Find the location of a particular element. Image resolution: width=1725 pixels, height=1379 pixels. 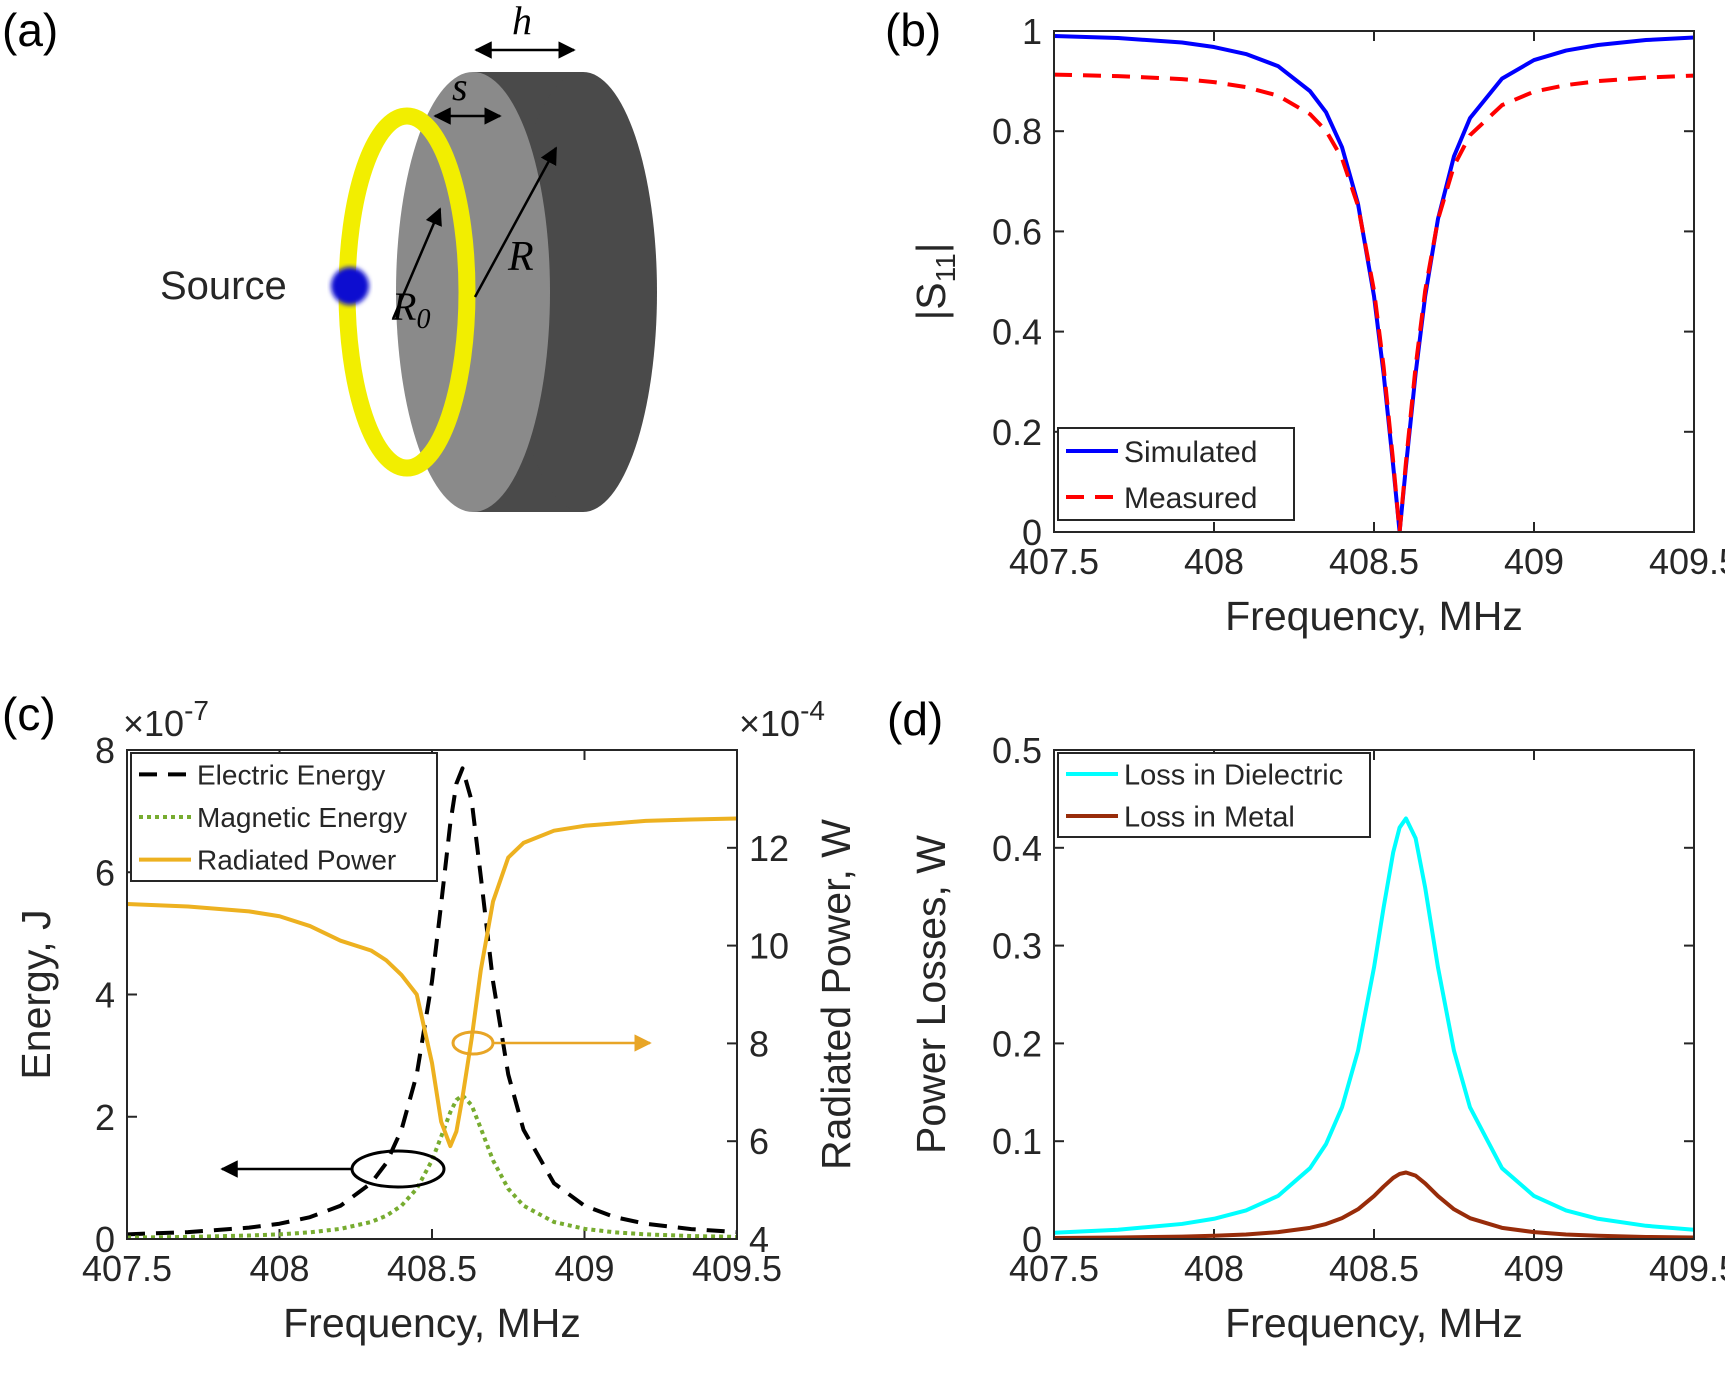

diagram: (a) Source h s R0 R is located at coordinates (329, 256).